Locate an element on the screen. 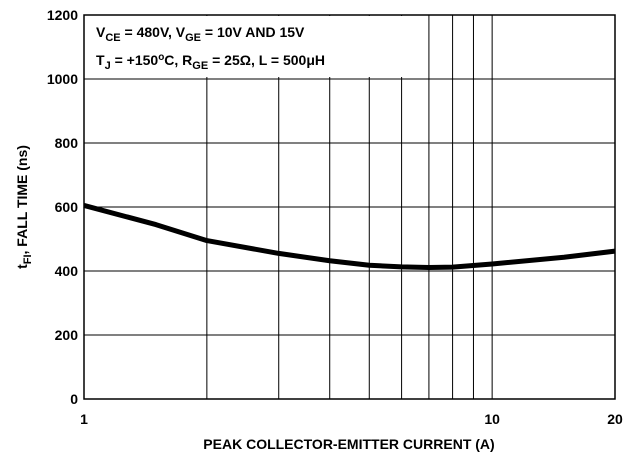 The width and height of the screenshot is (636, 463). y-tick-label: 400 is located at coordinates (67, 271).